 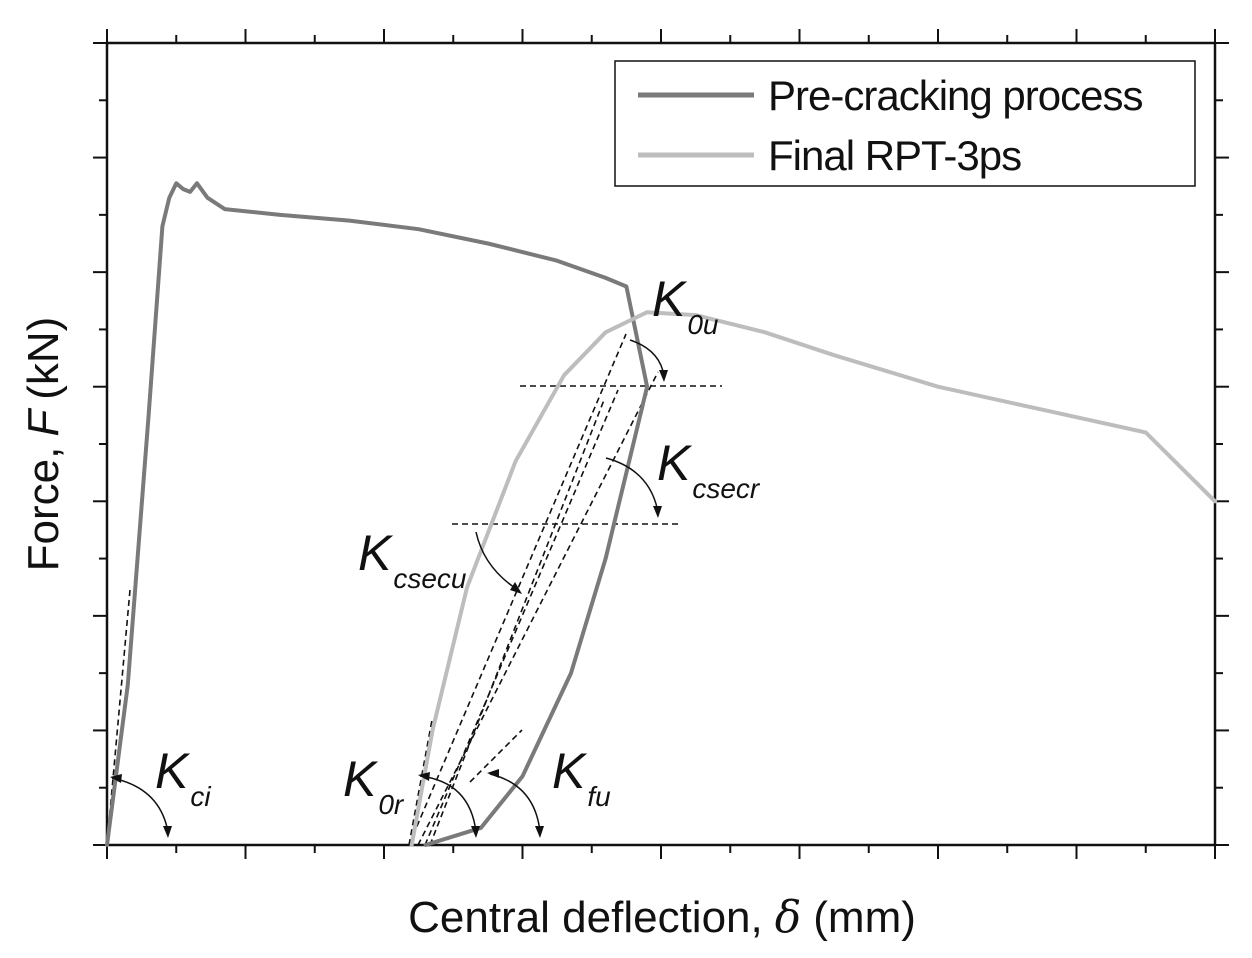 What do you see at coordinates (448, 804) in the screenshot?
I see `arc-k0r` at bounding box center [448, 804].